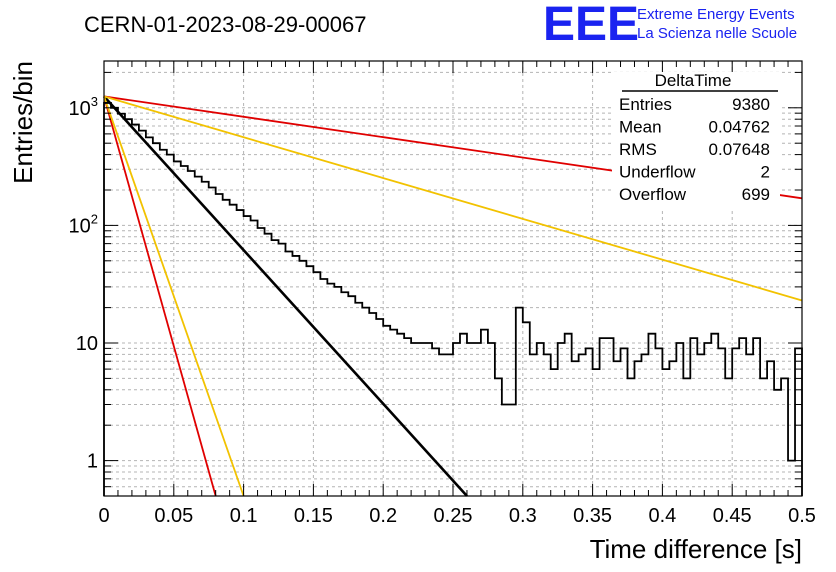  I want to click on stats-value: 0.07648, so click(739, 149).